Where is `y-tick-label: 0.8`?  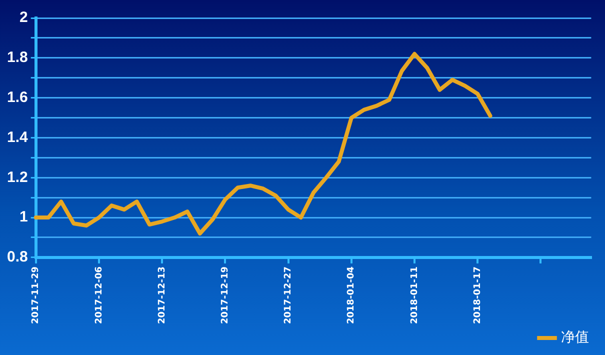 y-tick-label: 0.8 is located at coordinates (17, 257).